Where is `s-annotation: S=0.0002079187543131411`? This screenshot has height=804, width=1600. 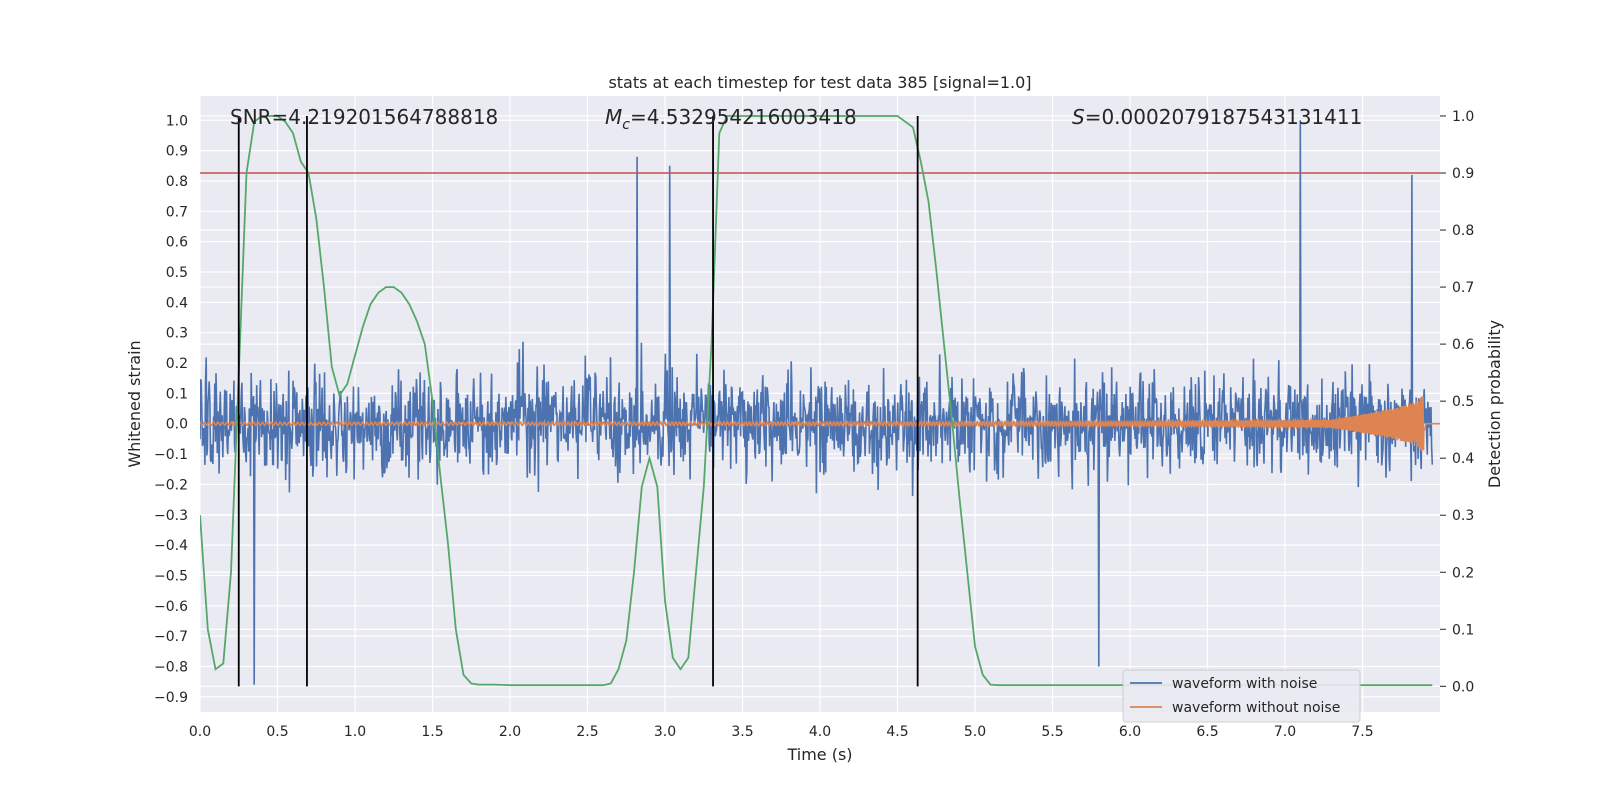
s-annotation: S=0.0002079187543131411 is located at coordinates (1217, 117).